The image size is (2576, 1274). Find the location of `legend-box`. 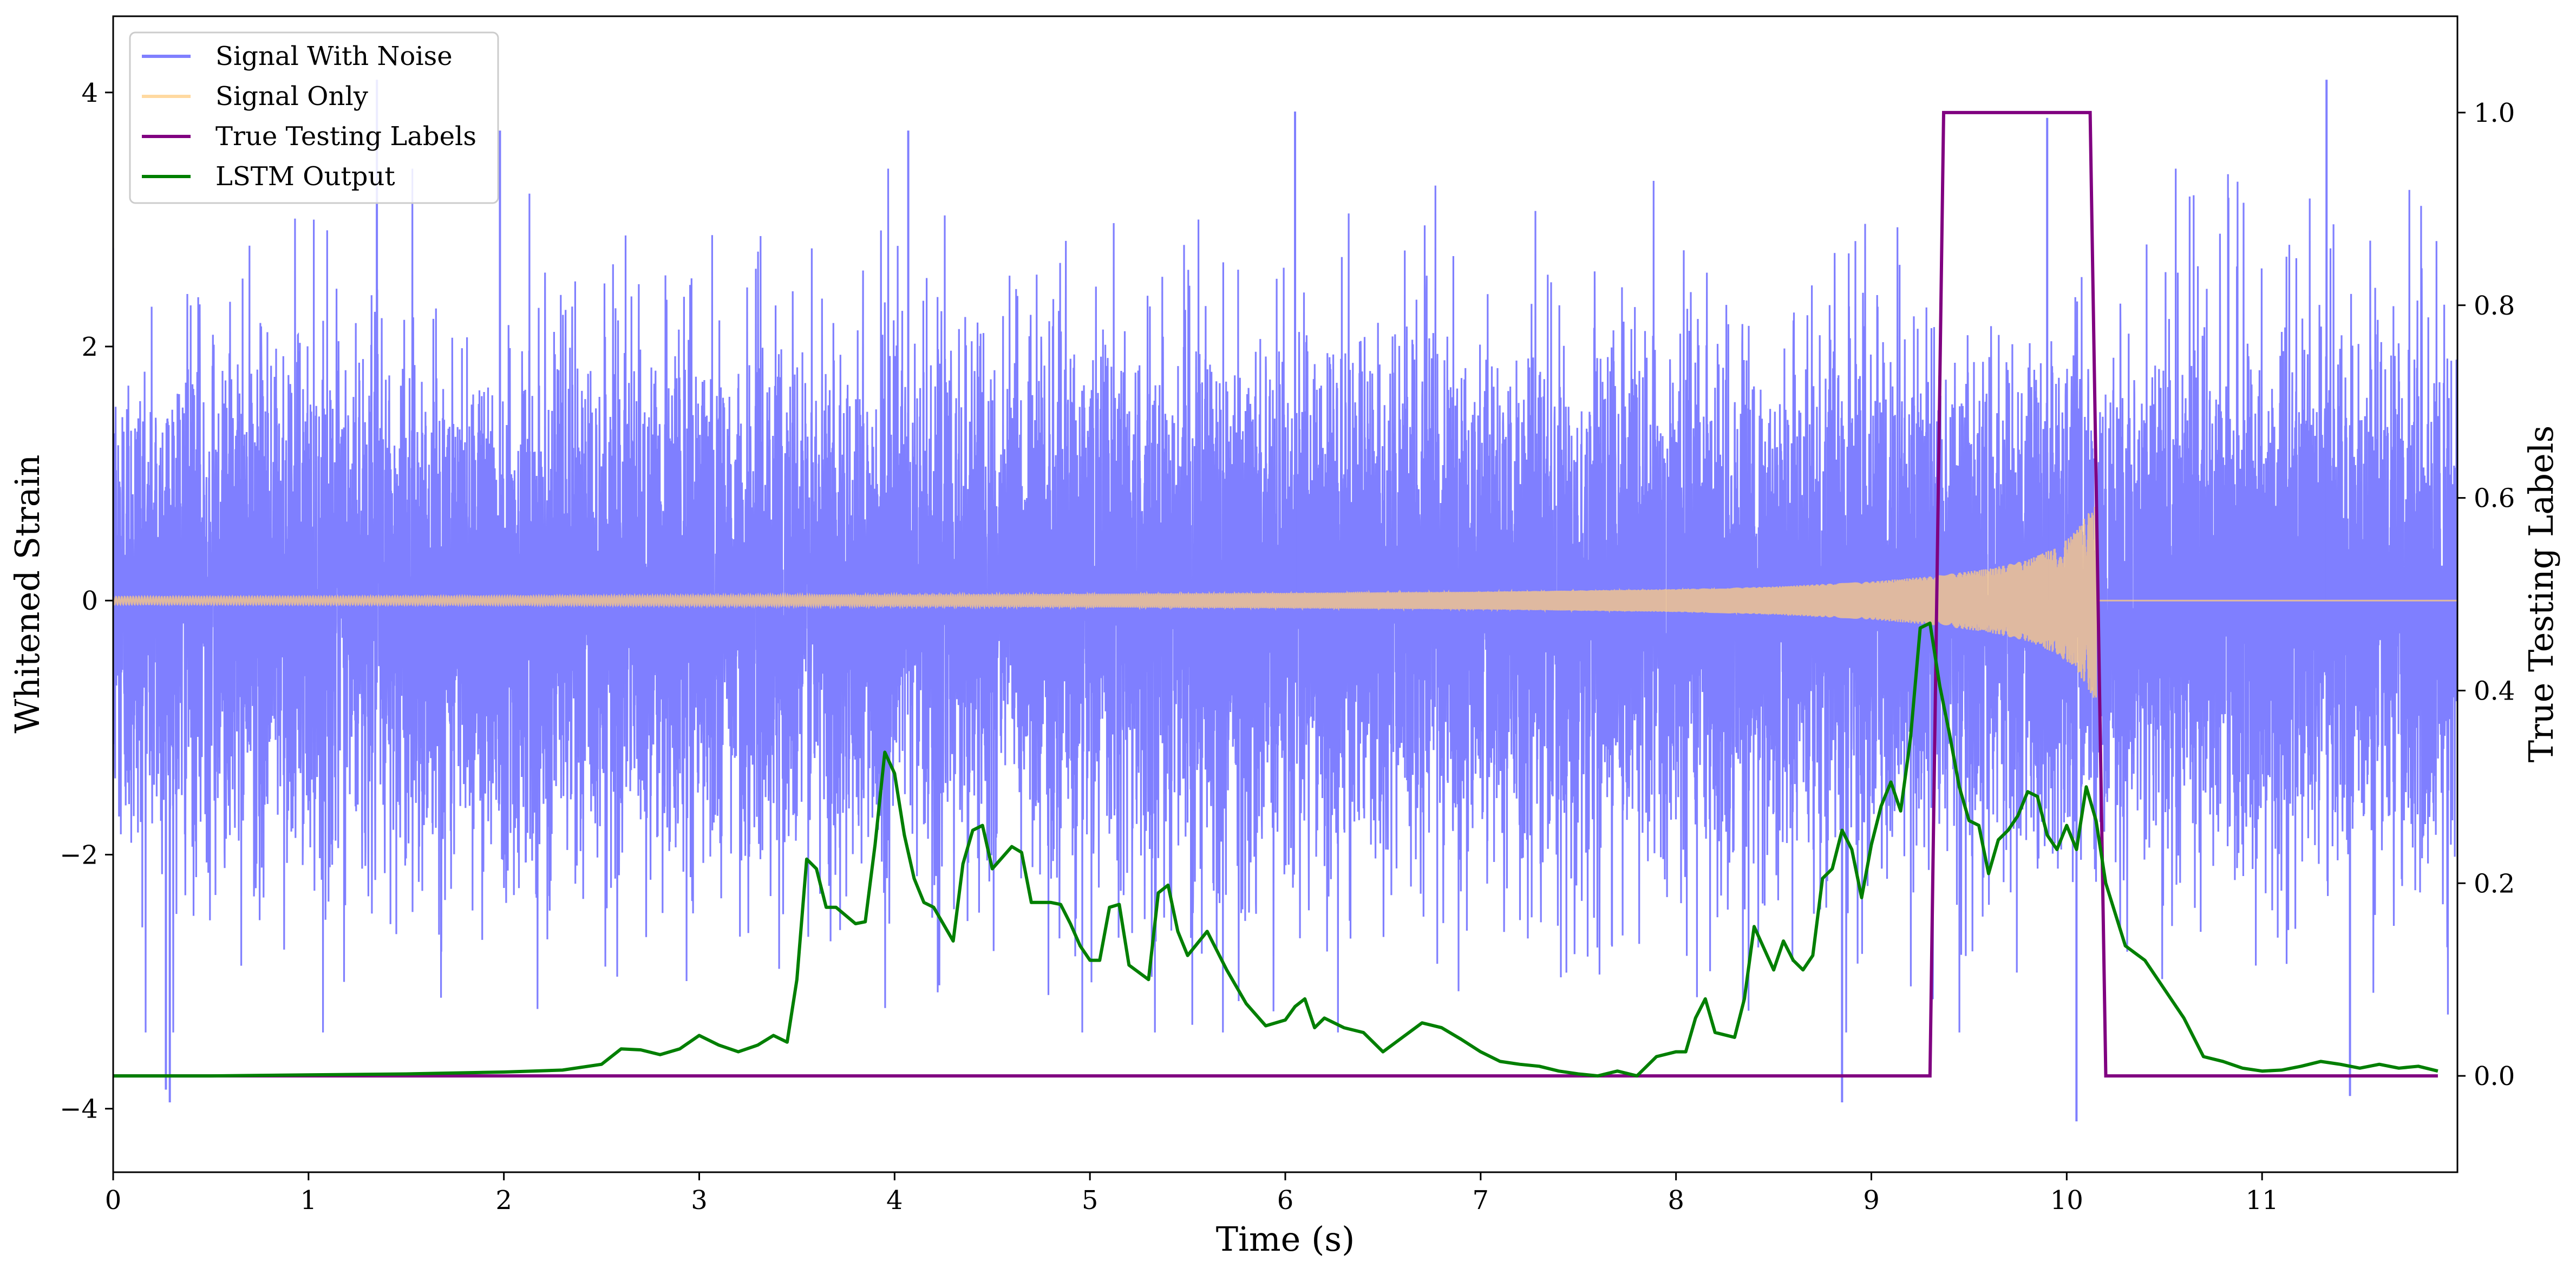

legend-box is located at coordinates (314, 117).